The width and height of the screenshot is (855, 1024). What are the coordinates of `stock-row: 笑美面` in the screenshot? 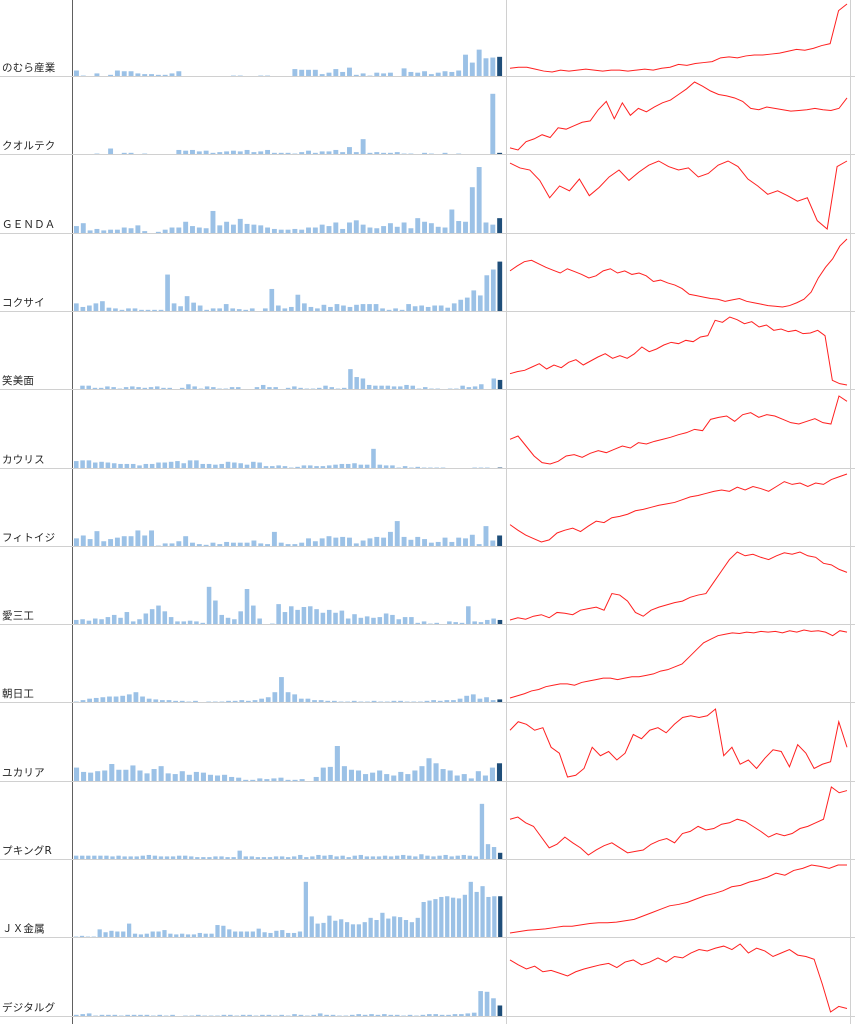 It's located at (427, 352).